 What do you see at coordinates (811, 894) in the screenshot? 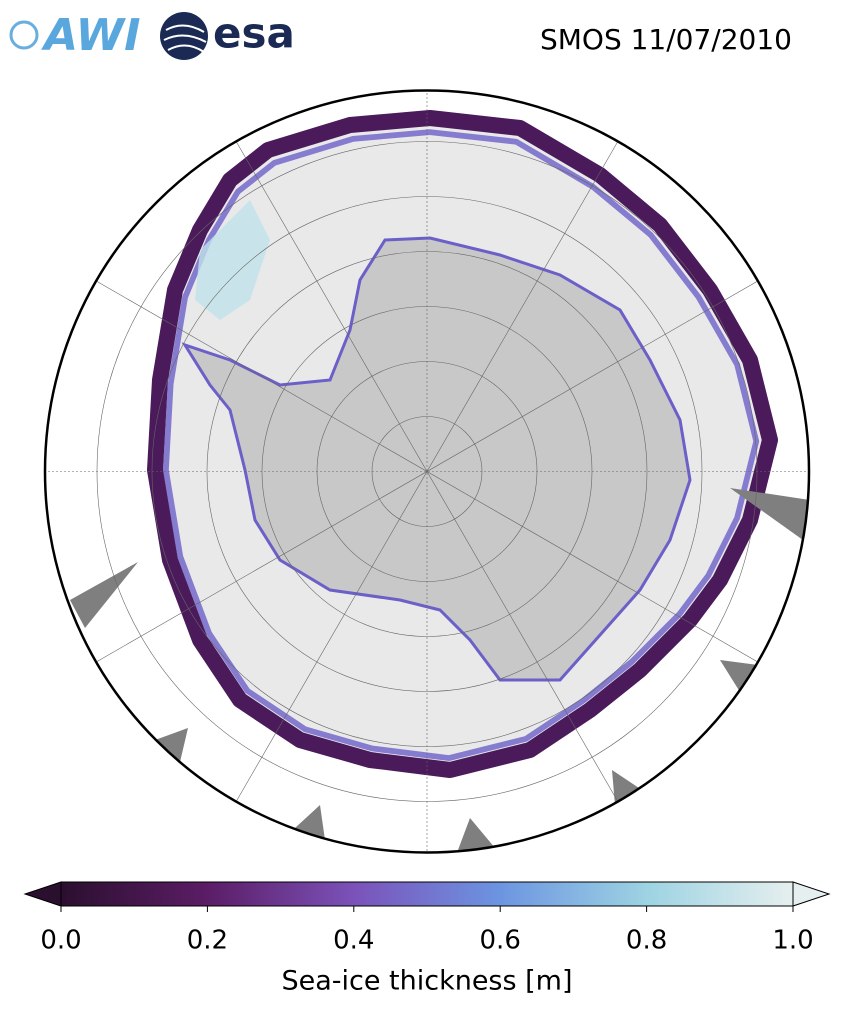
I see `colorbar-extend-high` at bounding box center [811, 894].